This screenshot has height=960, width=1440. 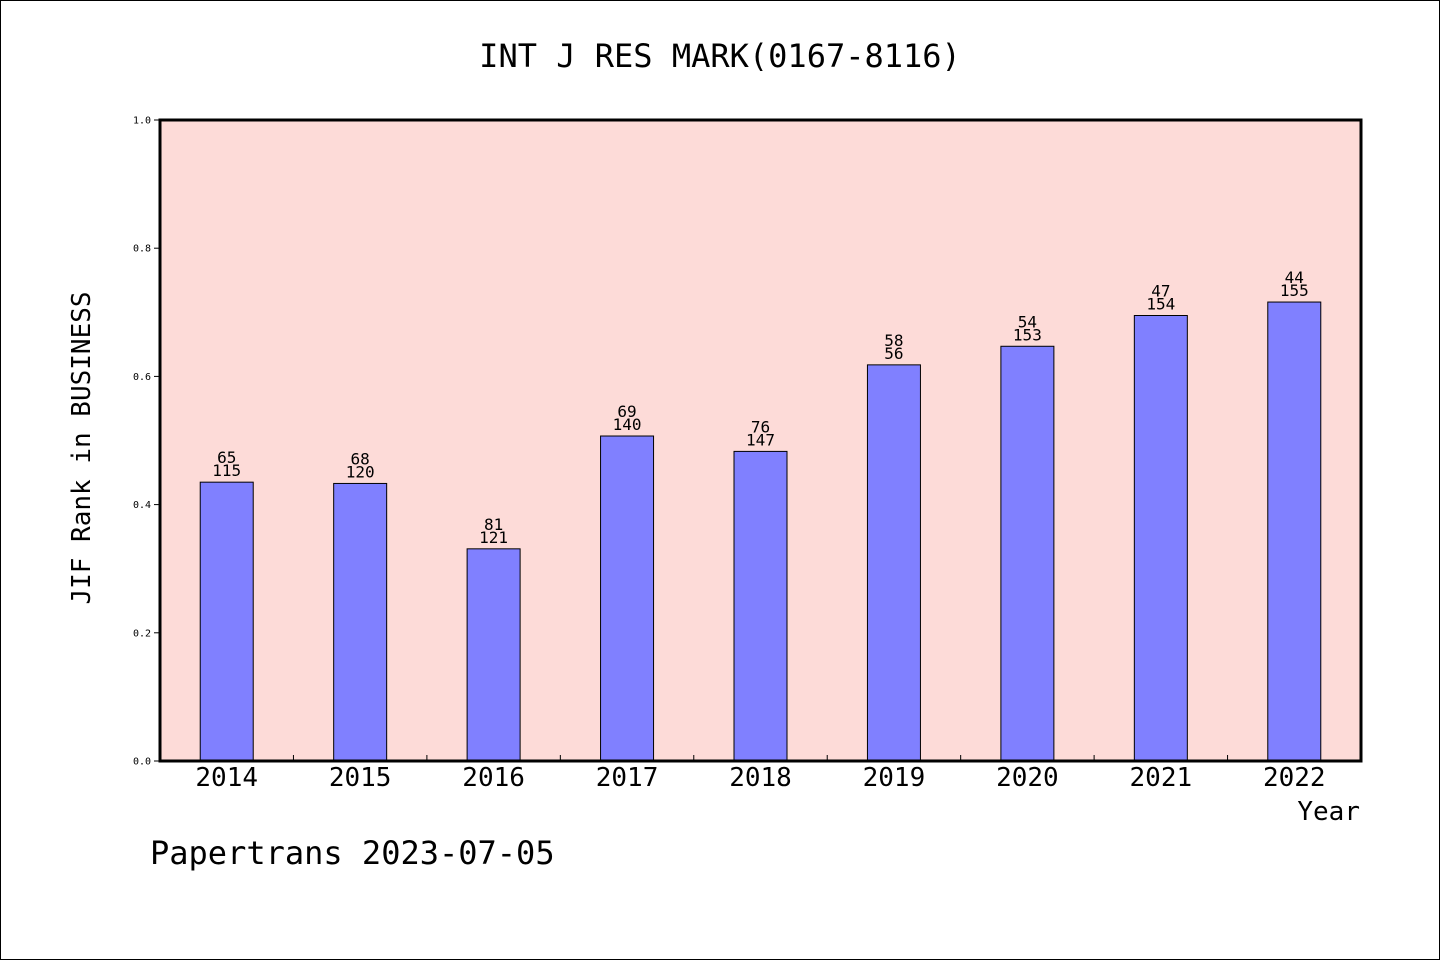 I want to click on bar-rank-label: 68, so click(x=360, y=458).